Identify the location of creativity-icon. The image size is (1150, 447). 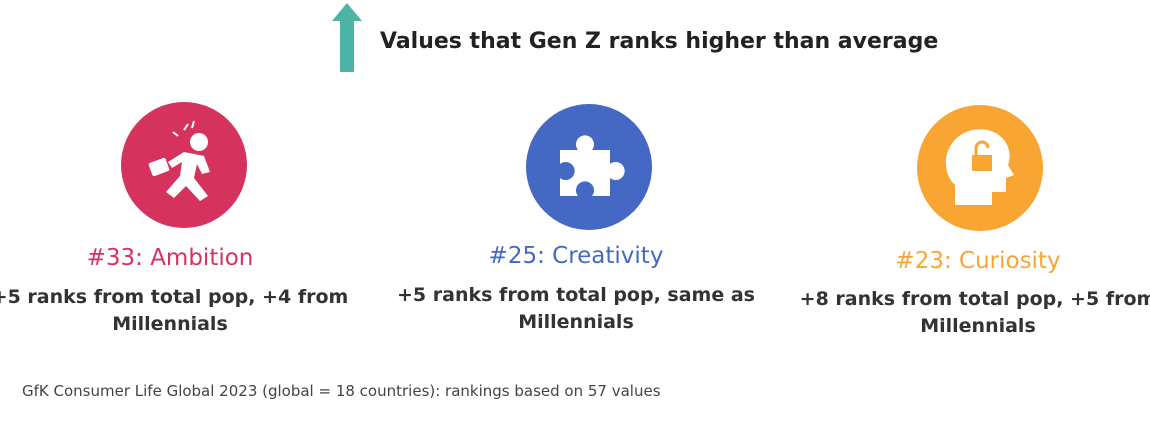
(589, 167).